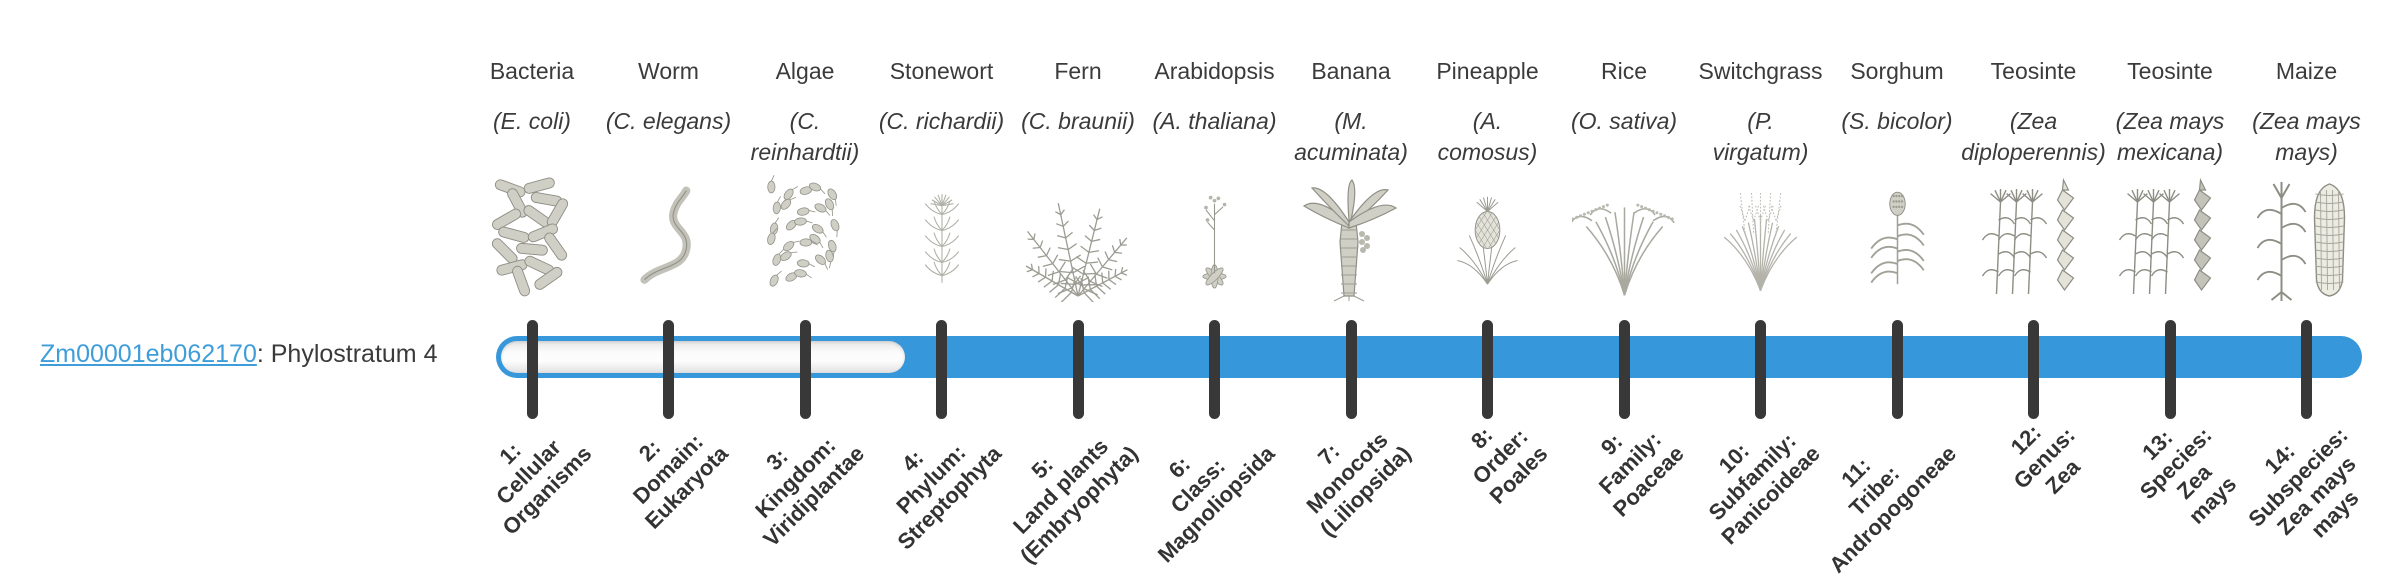  I want to click on gene-id-link: Zm00001eb062170, so click(148, 354).